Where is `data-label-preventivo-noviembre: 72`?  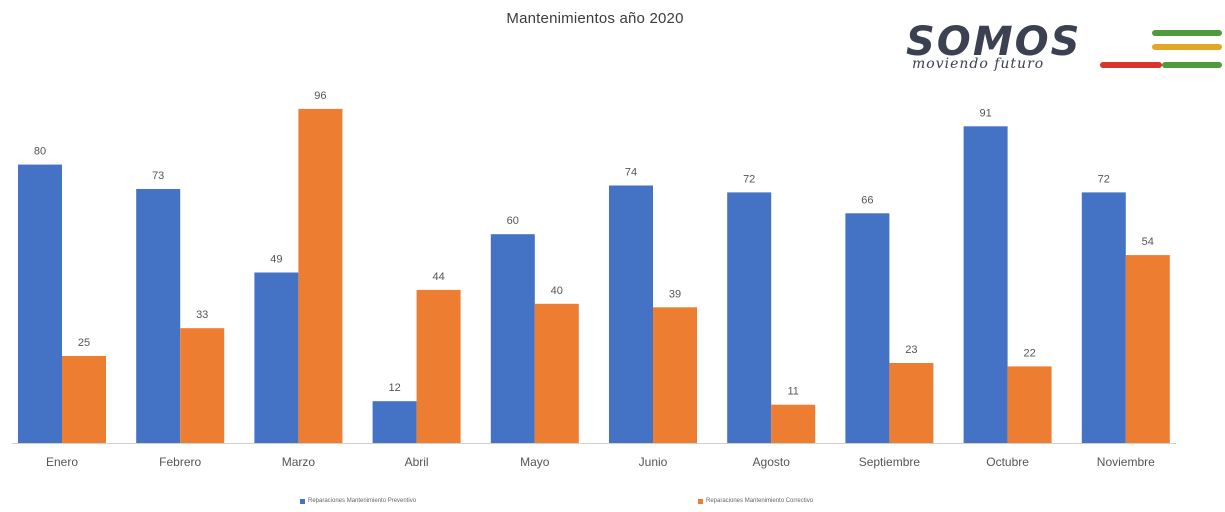 data-label-preventivo-noviembre: 72 is located at coordinates (1104, 179).